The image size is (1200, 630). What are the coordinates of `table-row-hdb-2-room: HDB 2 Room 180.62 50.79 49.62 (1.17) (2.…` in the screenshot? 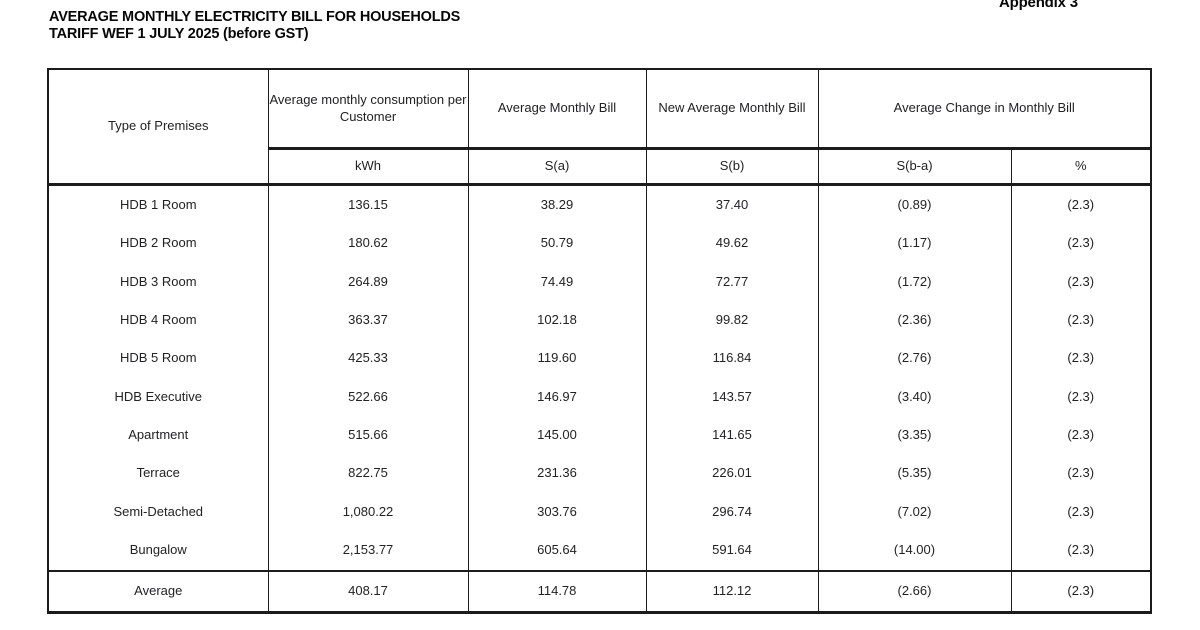 It's located at (599, 243).